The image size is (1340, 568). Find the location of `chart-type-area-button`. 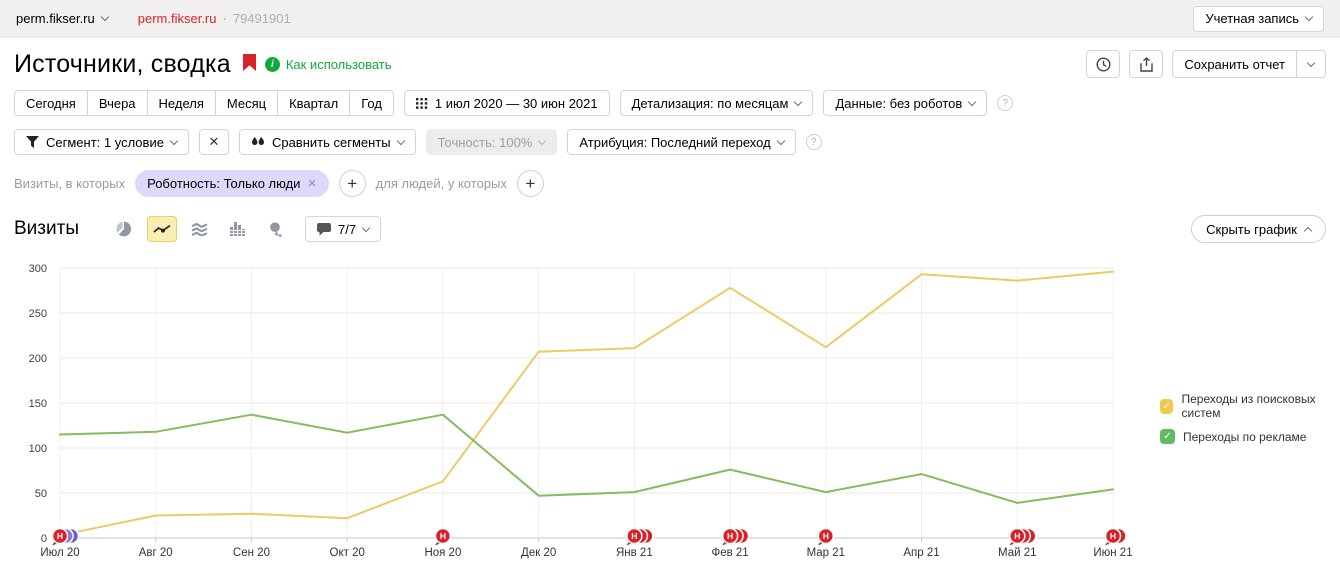

chart-type-area-button is located at coordinates (200, 229).